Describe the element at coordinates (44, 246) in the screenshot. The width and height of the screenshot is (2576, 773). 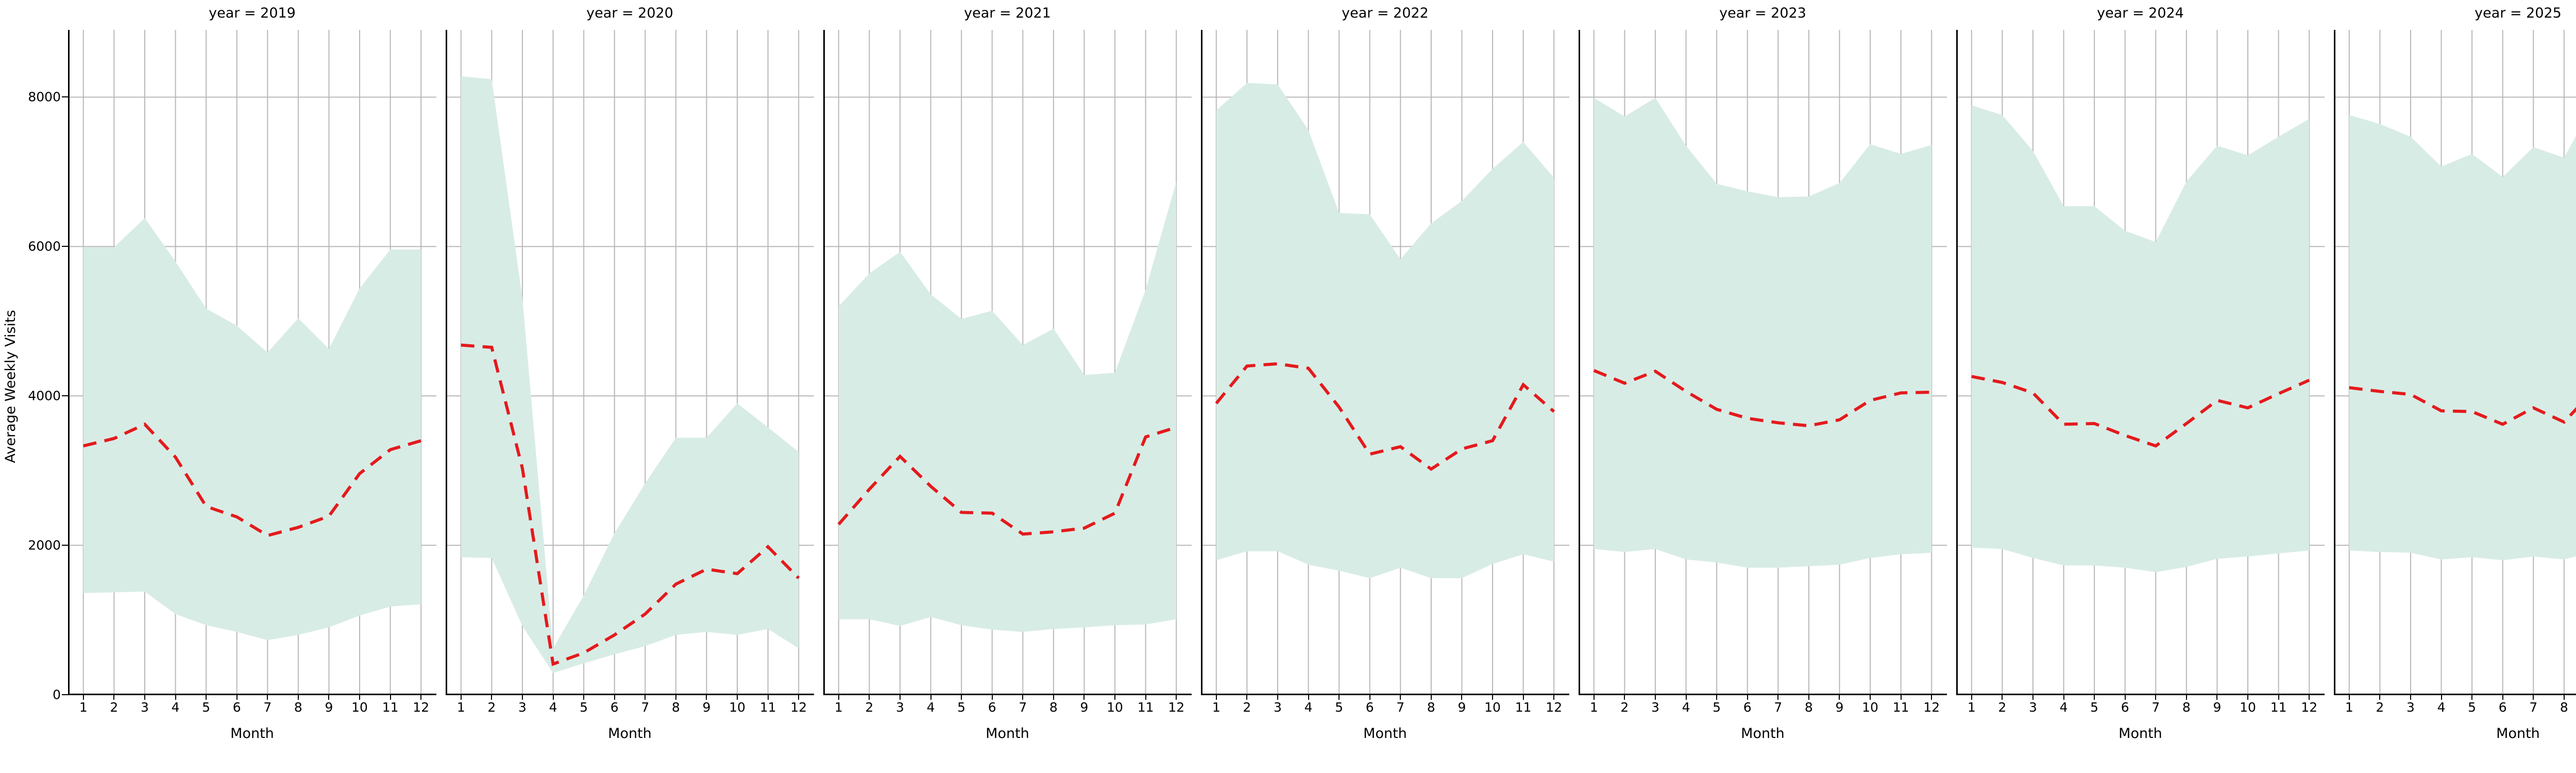
I see `y-tick-label: 6000` at that location.